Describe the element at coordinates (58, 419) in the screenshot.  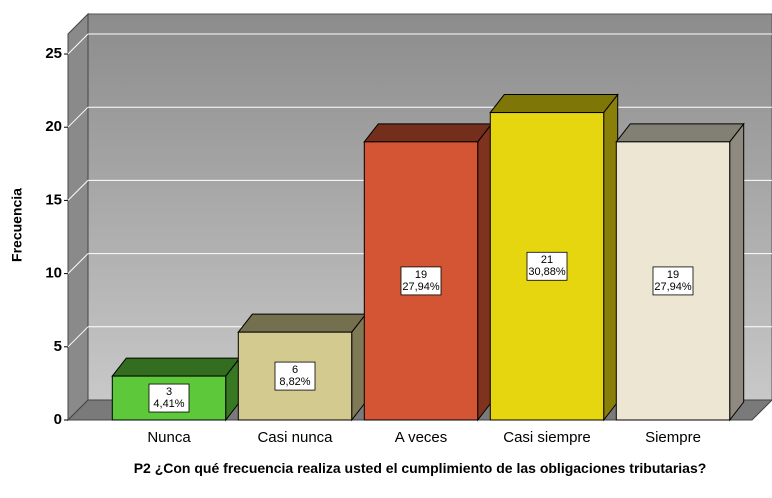
I see `y-tick-label: 0` at that location.